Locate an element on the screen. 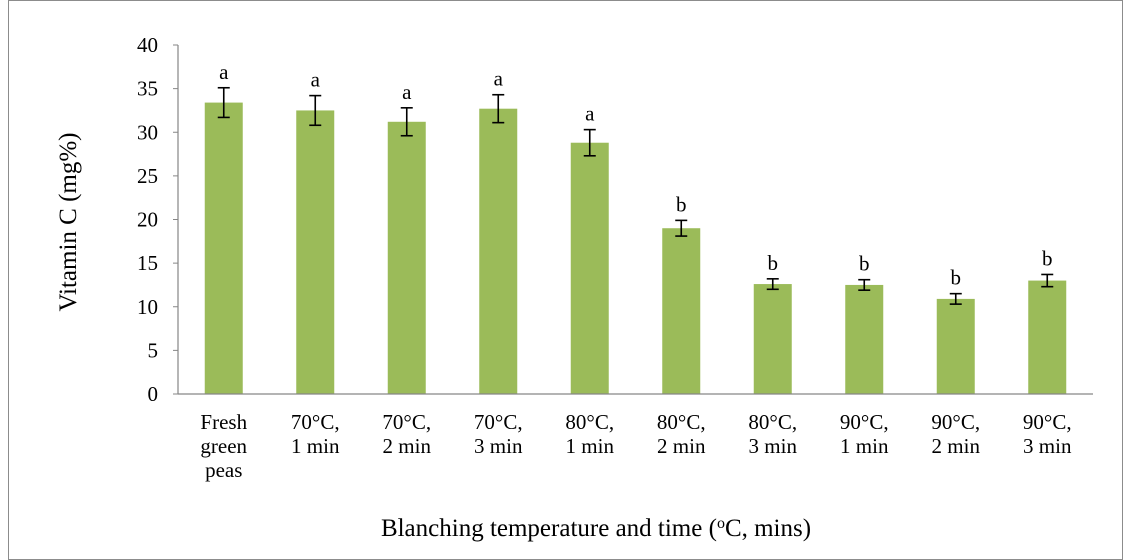 The image size is (1127, 560). x-tick-label: 70°C, 2 min is located at coordinates (406, 434).